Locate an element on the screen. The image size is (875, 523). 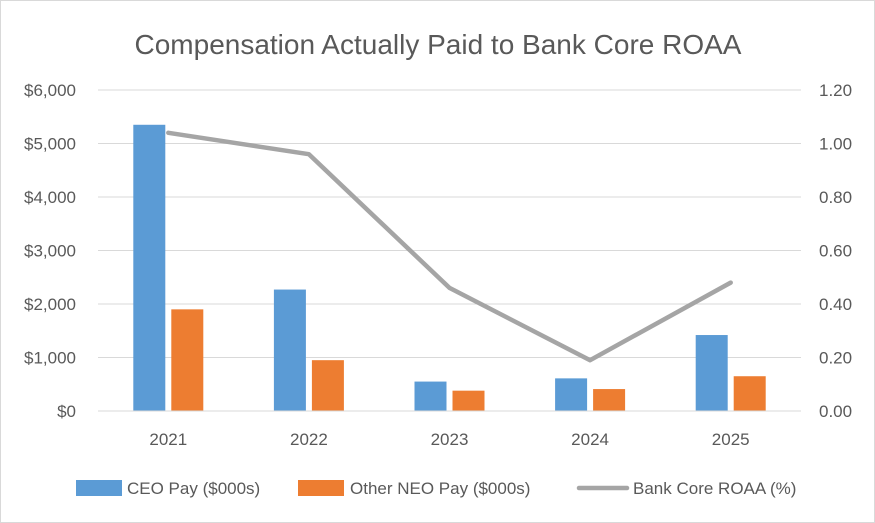
left-tick-label: $5,000 is located at coordinates (50, 144).